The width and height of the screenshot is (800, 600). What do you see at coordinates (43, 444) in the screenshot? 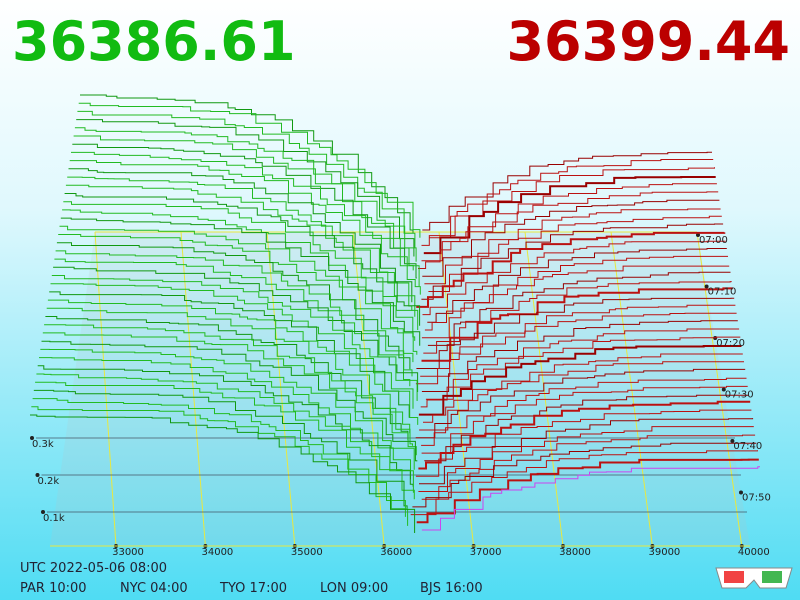
I see `depth-label: 0.3k` at bounding box center [43, 444].